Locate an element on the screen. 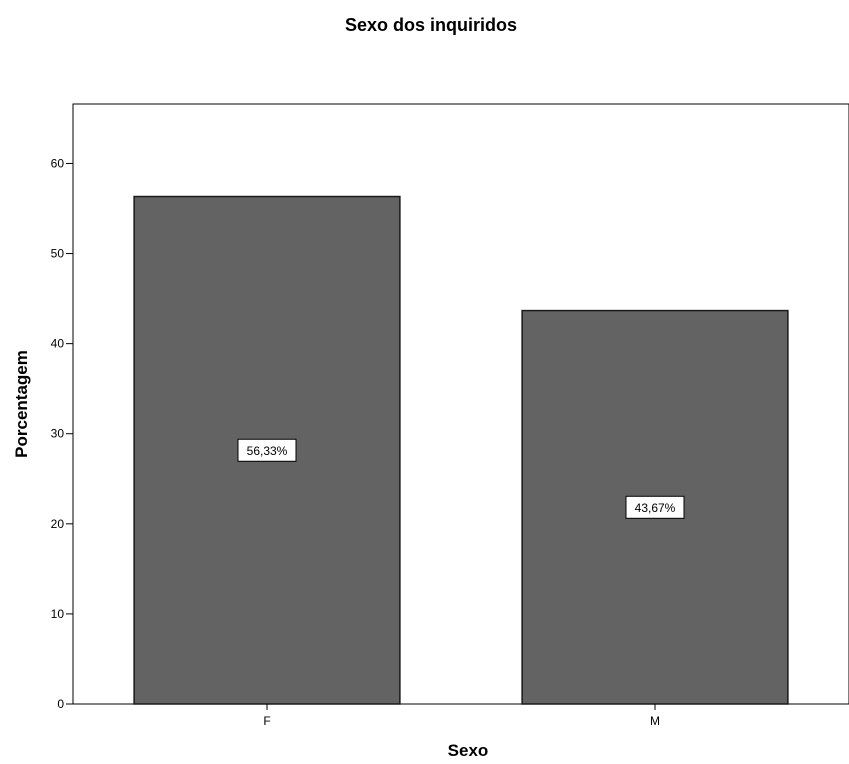 The height and width of the screenshot is (764, 849). y-tick-label: 40 is located at coordinates (58, 344).